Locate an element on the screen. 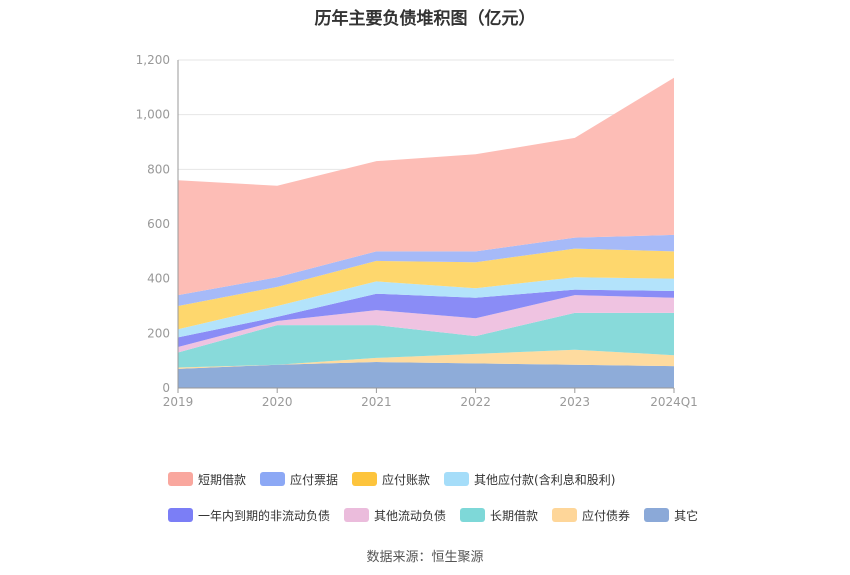 This screenshot has height=575, width=850. legend-label: 应付票据 is located at coordinates (314, 479).